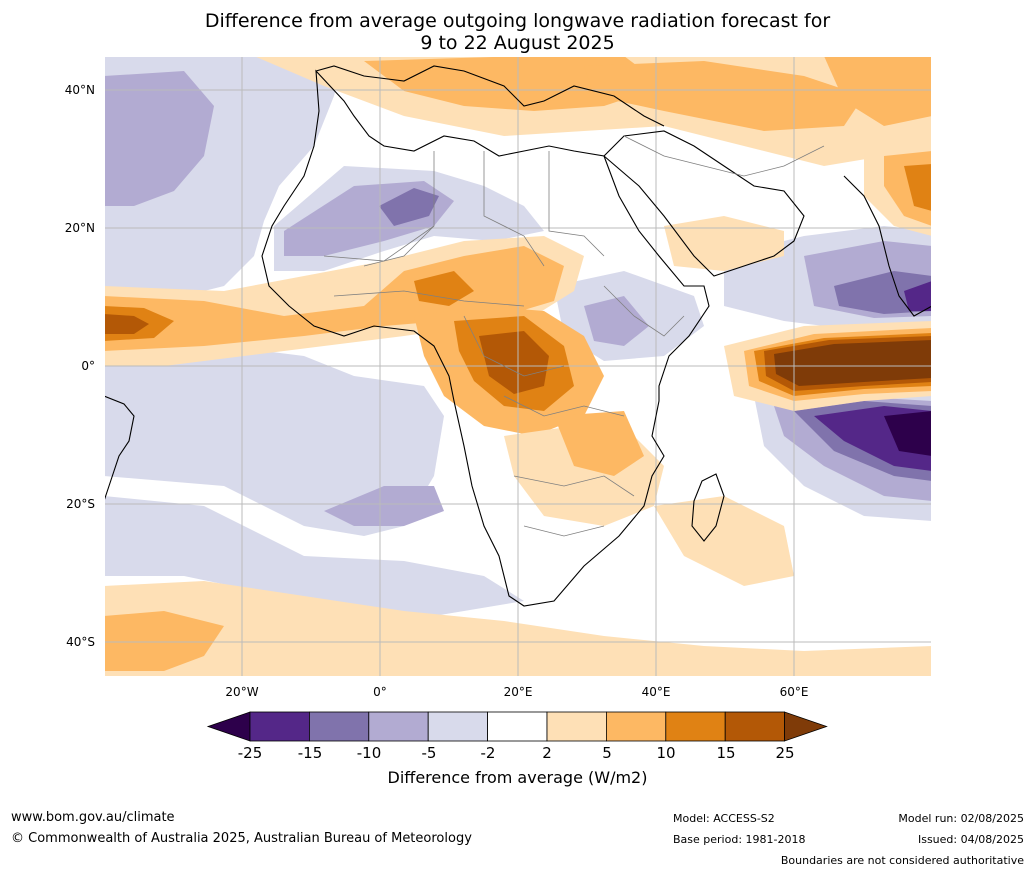 This screenshot has width=1035, height=873. What do you see at coordinates (93, 817) in the screenshot?
I see `website-link: www.bom.gov.au/climate` at bounding box center [93, 817].